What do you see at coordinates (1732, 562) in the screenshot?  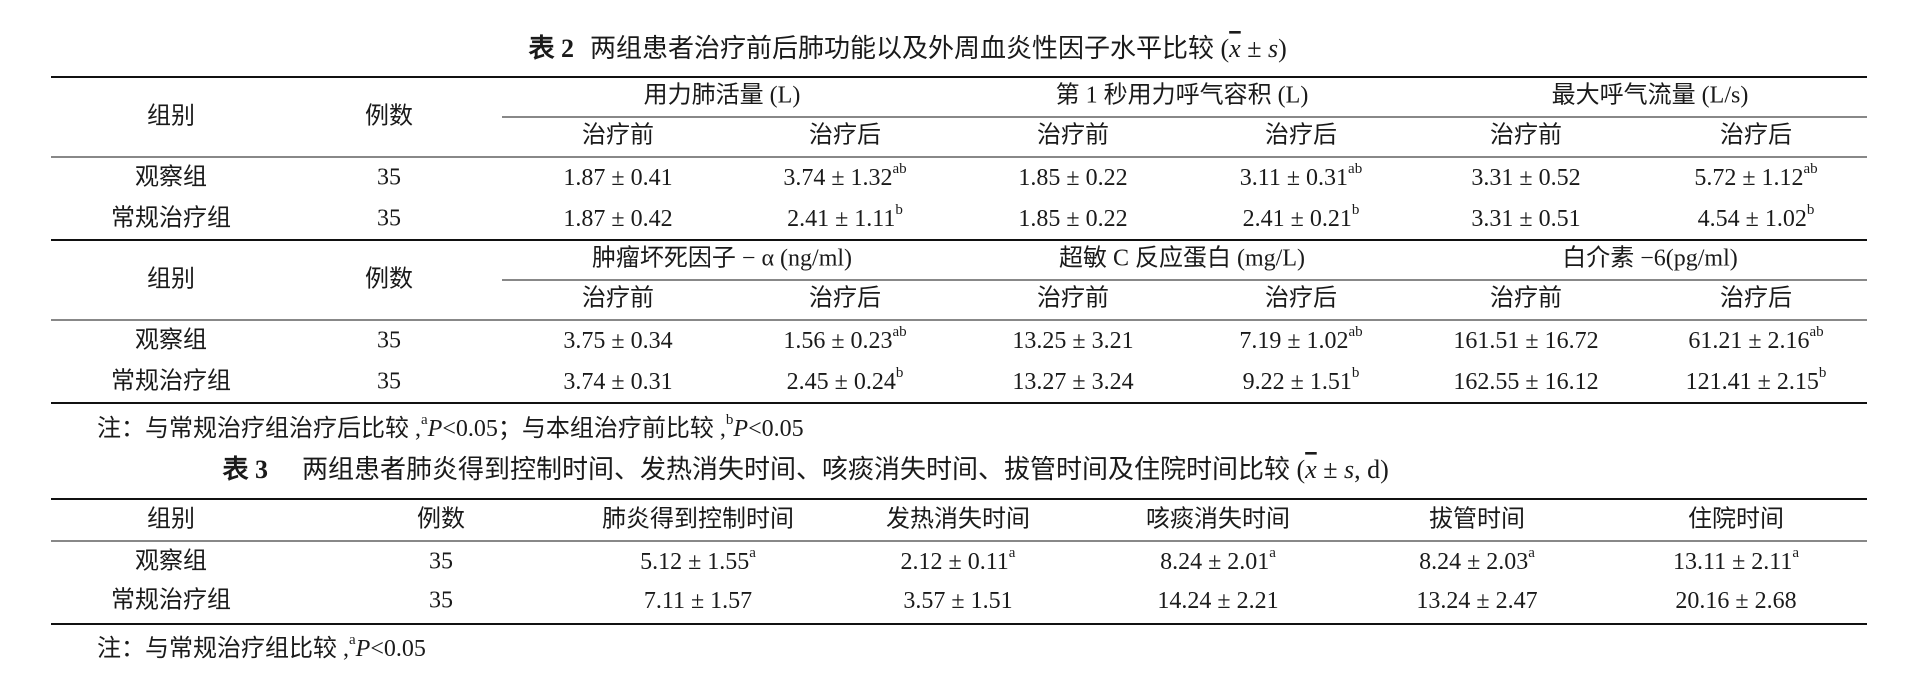 I see `cell-value: 13.11 ± 2.11` at bounding box center [1732, 562].